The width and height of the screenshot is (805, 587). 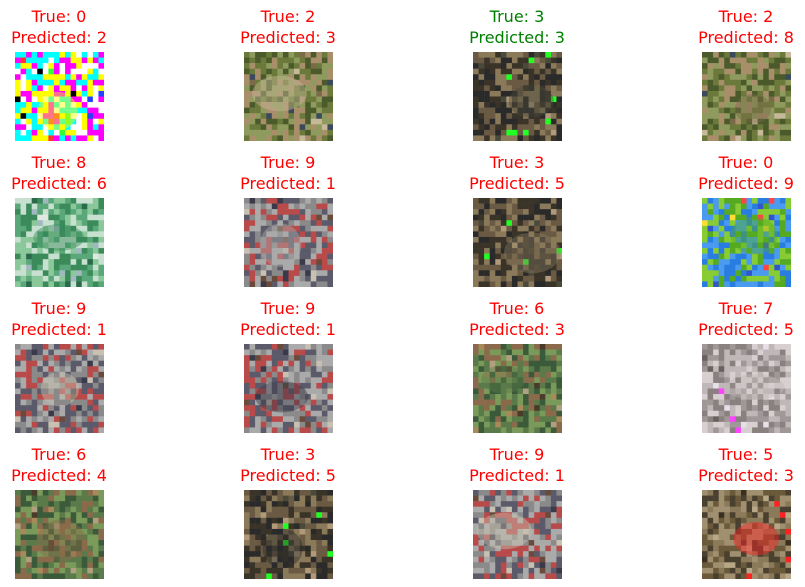 I want to click on prediction-cell: True: 0 Predicted: 2, so click(x=64, y=73).